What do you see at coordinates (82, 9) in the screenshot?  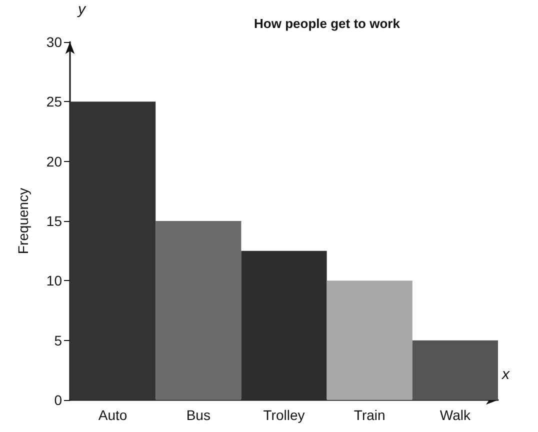 I see `text: y` at bounding box center [82, 9].